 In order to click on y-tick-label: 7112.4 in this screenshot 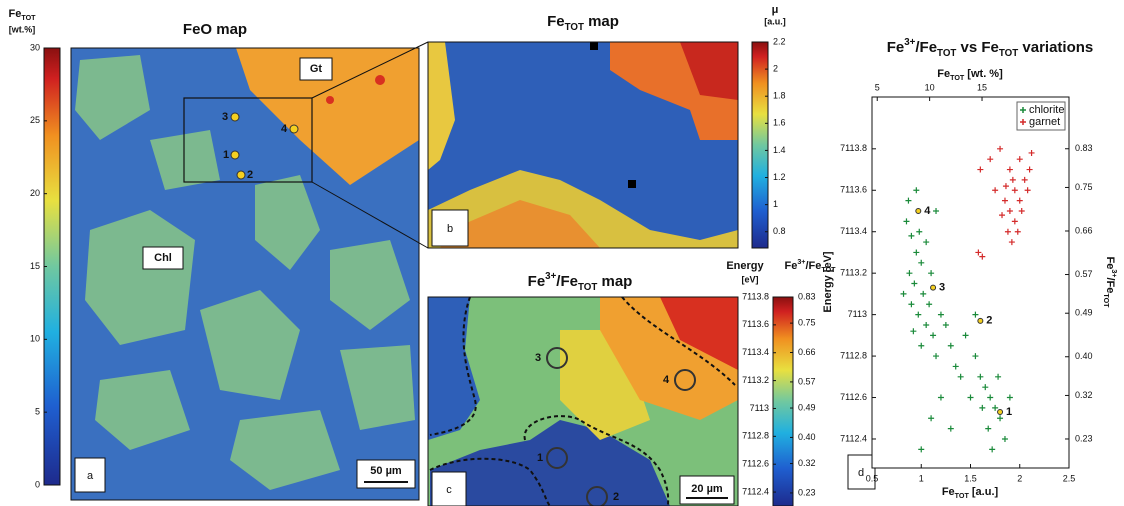, I will do `click(853, 438)`.